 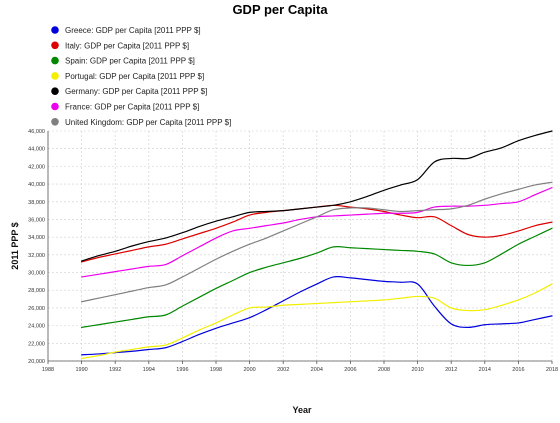 I want to click on y-tick-label: 46,000, so click(x=36, y=132).